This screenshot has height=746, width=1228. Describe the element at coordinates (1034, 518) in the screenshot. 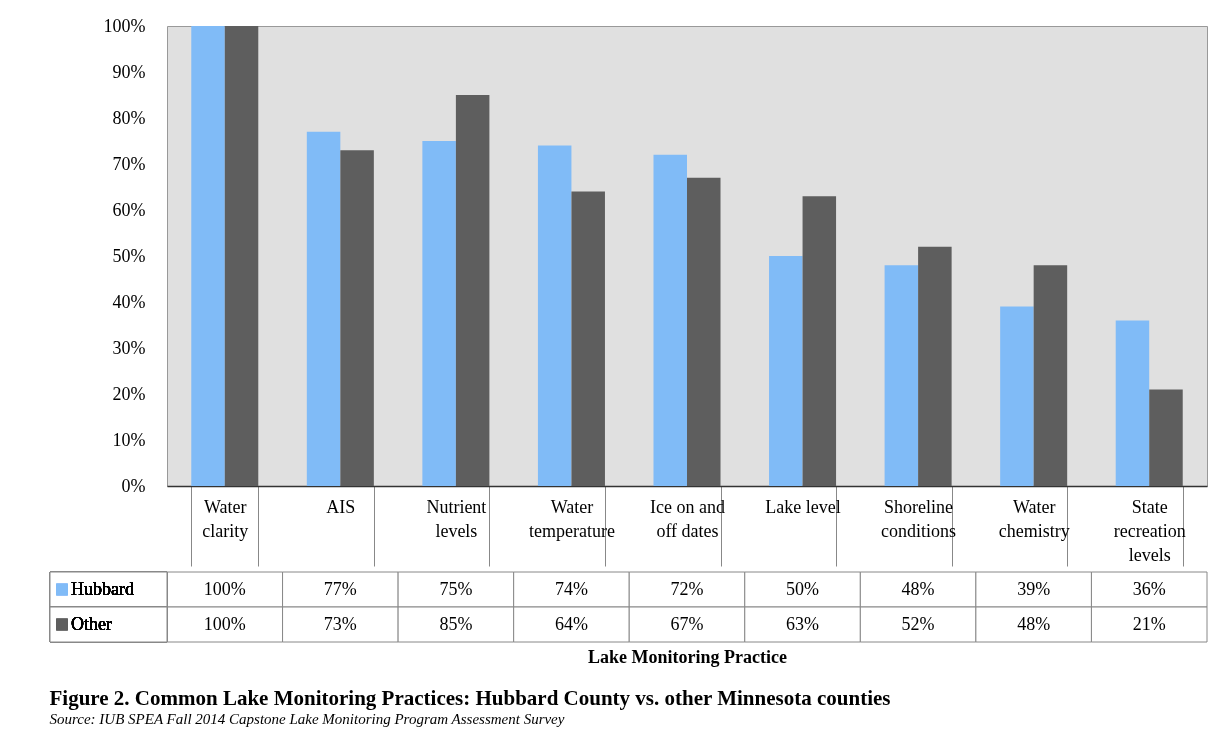

I see `x-tick-label: Water chemistry` at that location.